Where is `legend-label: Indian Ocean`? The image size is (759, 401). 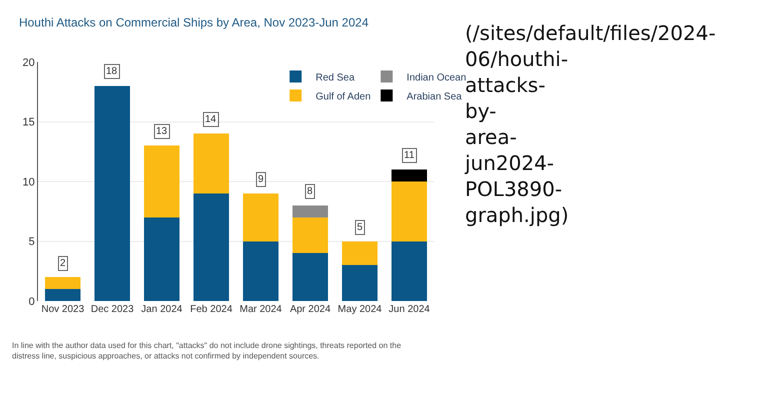
legend-label: Indian Ocean is located at coordinates (436, 78).